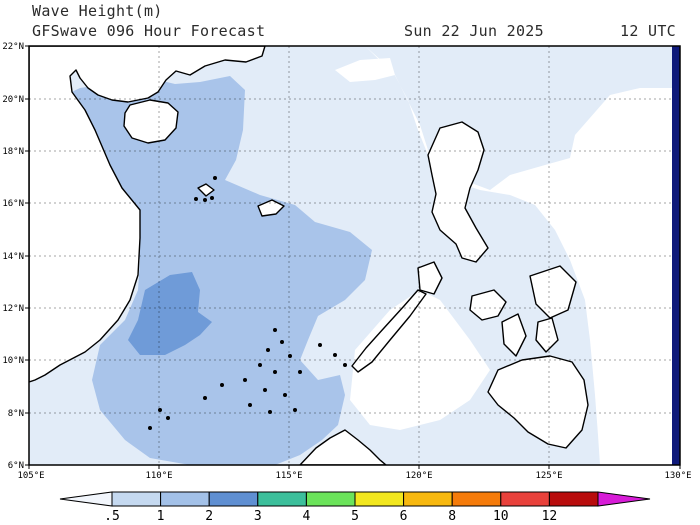 This screenshot has width=700, height=525. I want to click on borneo-coast, so click(343, 447).